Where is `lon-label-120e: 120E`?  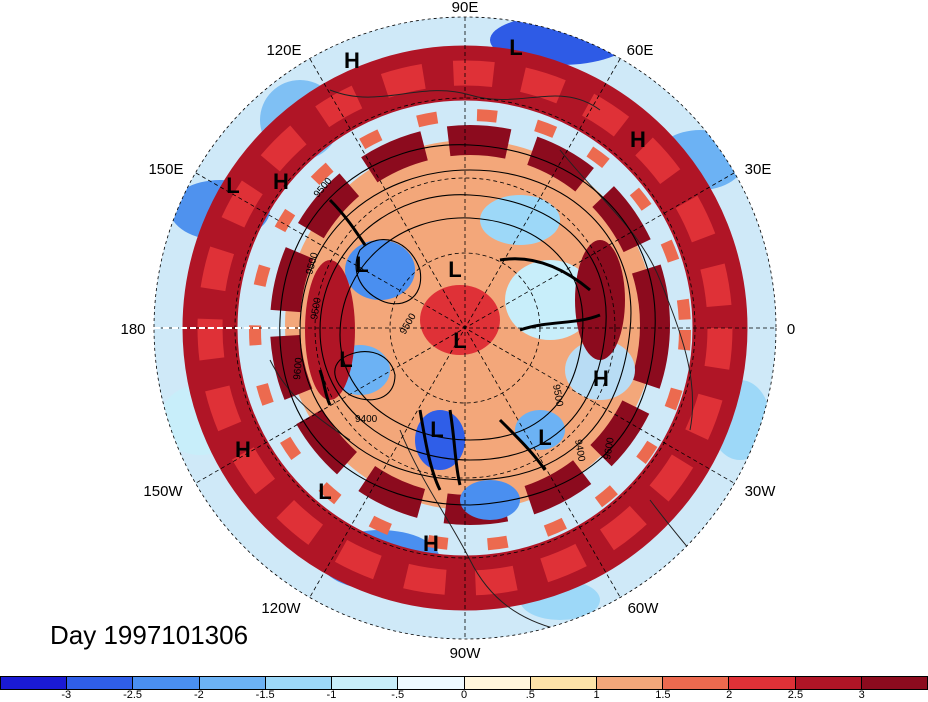
lon-label-120e: 120E is located at coordinates (283, 50).